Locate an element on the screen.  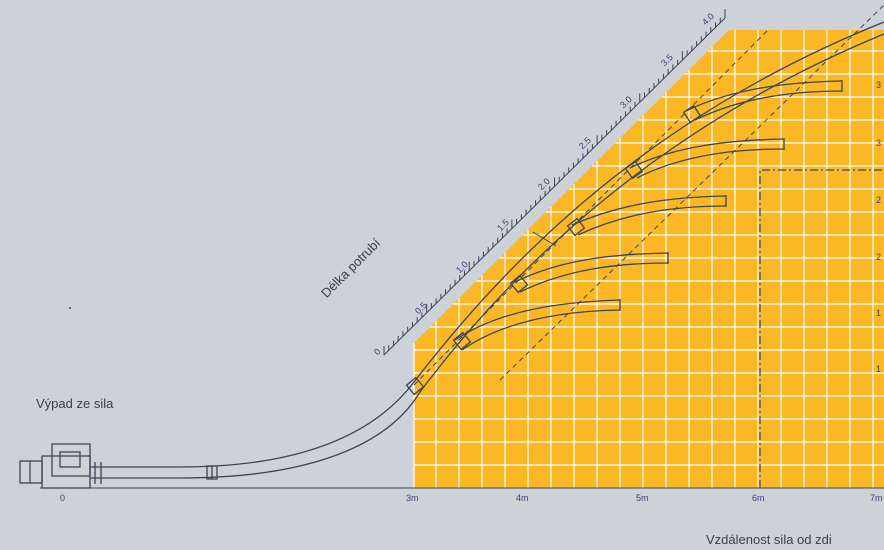
right-tick-0: 3 is located at coordinates (879, 85).